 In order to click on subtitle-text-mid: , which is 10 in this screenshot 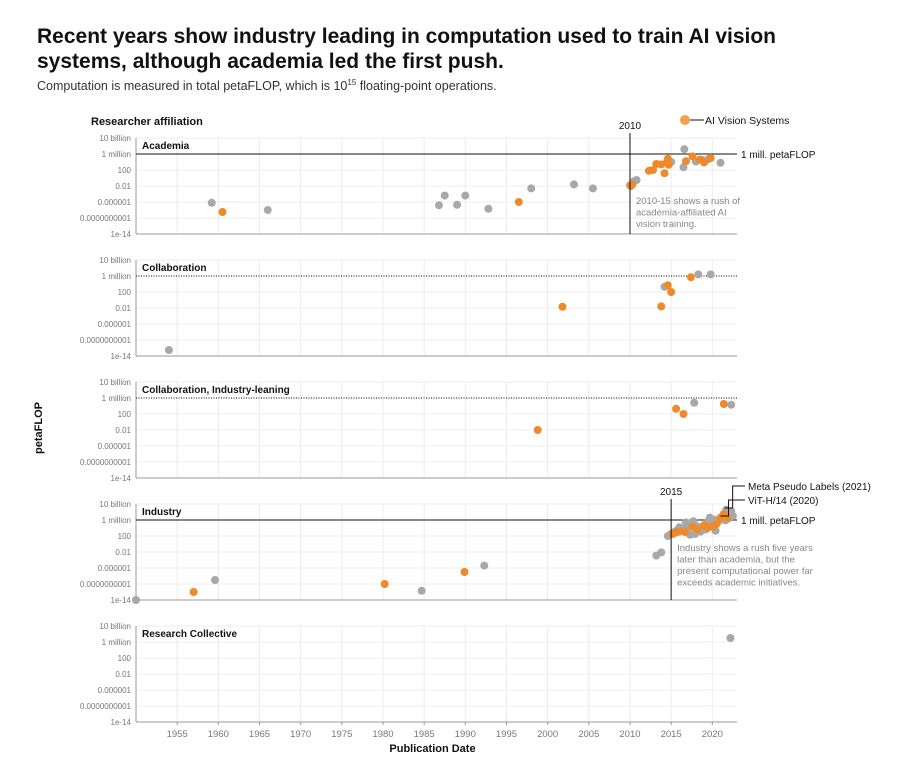, I will do `click(313, 86)`.